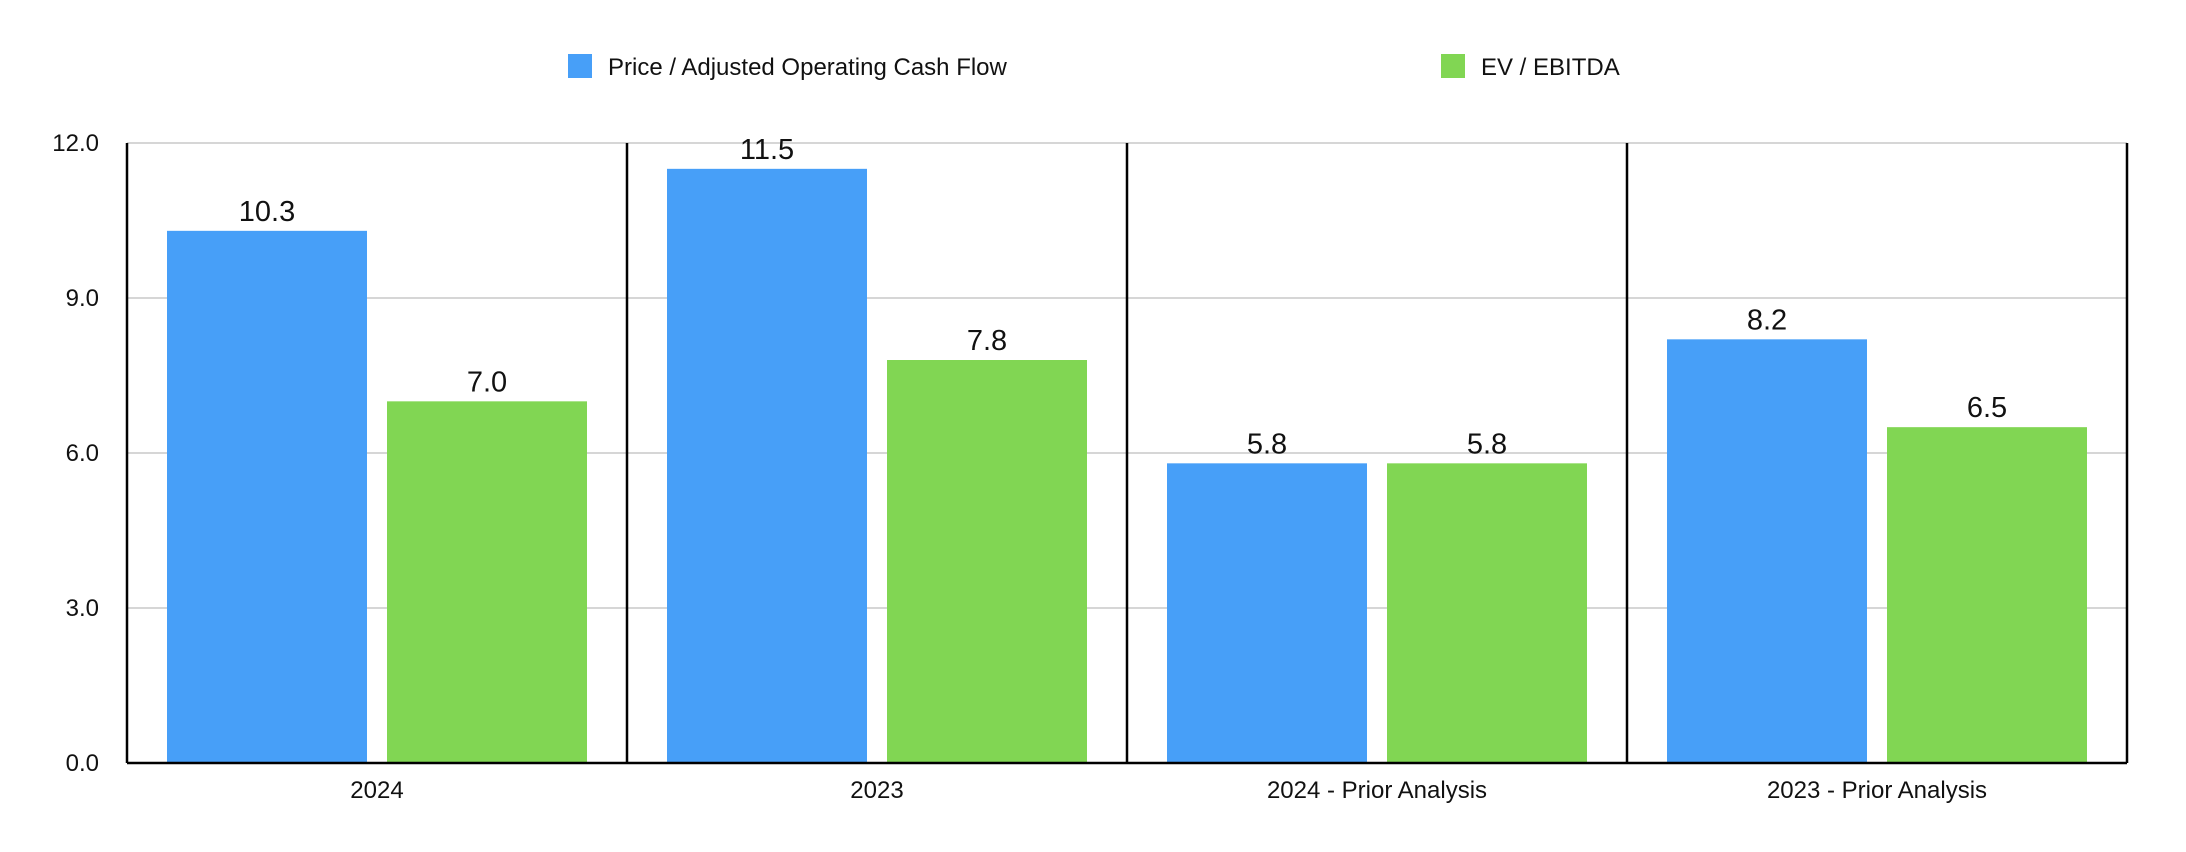 Image resolution: width=2186 pixels, height=852 pixels. Describe the element at coordinates (987, 341) in the screenshot. I see `data-label: 7.8` at that location.